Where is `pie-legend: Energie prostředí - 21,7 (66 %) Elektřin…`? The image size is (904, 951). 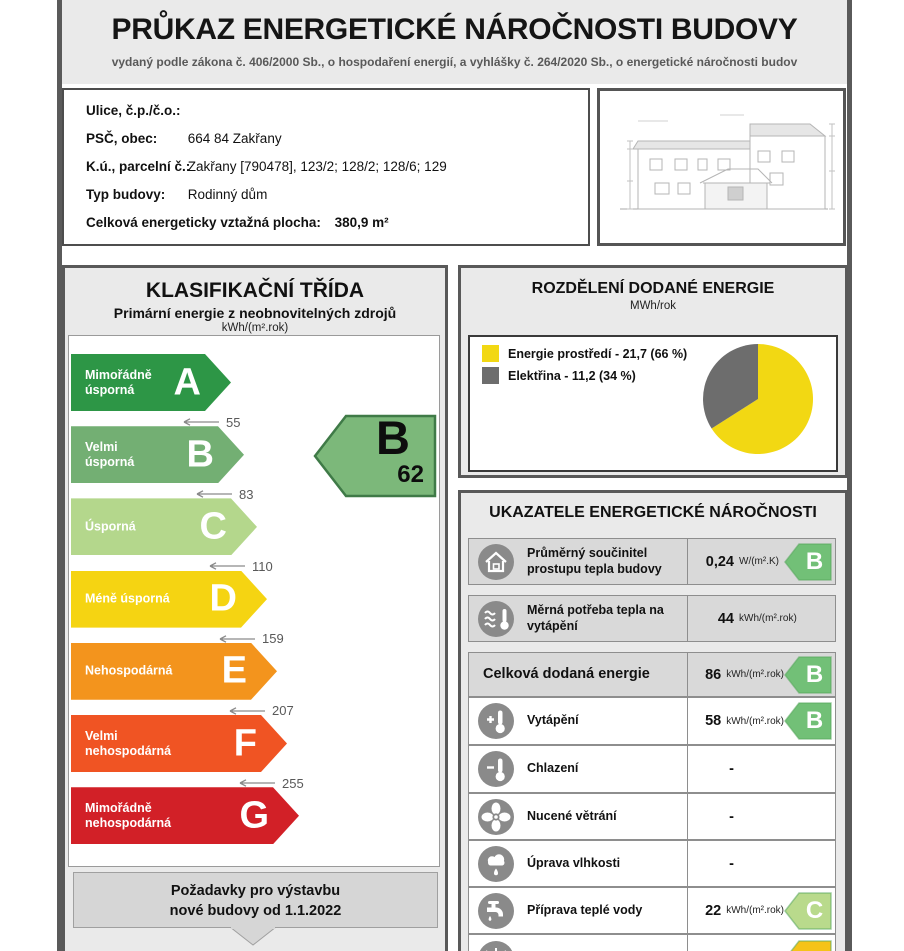 pie-legend: Energie prostředí - 21,7 (66 %) Elektřin… is located at coordinates (584, 367).